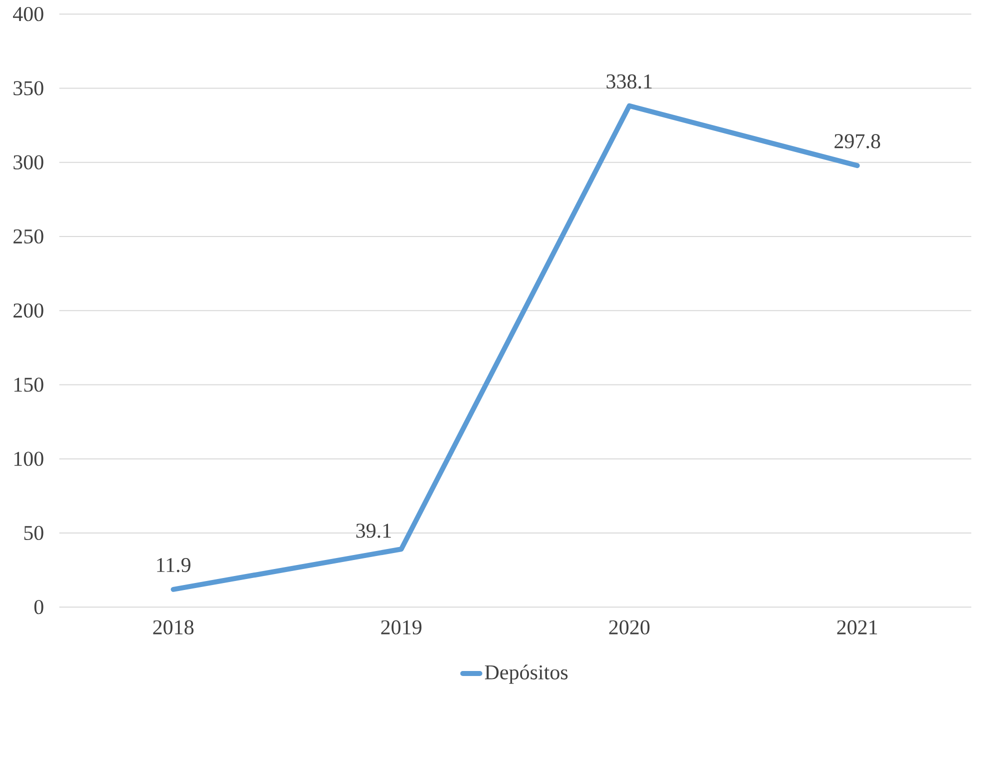  I want to click on data-label: 297.8, so click(857, 141).